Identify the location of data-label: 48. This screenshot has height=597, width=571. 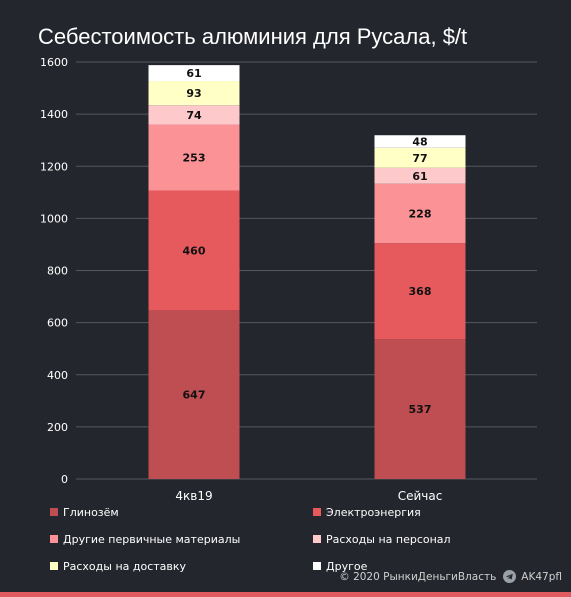
(419, 141).